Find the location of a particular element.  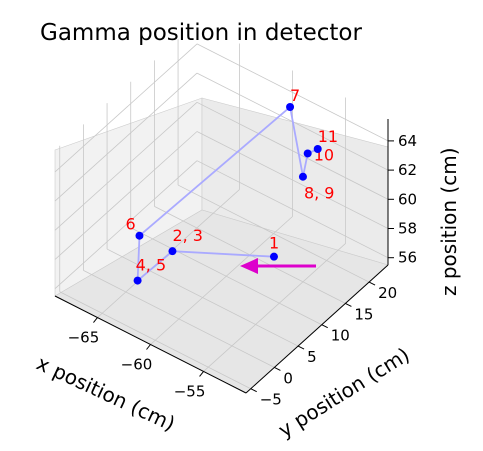

point-label: 4, 5 is located at coordinates (151, 265).